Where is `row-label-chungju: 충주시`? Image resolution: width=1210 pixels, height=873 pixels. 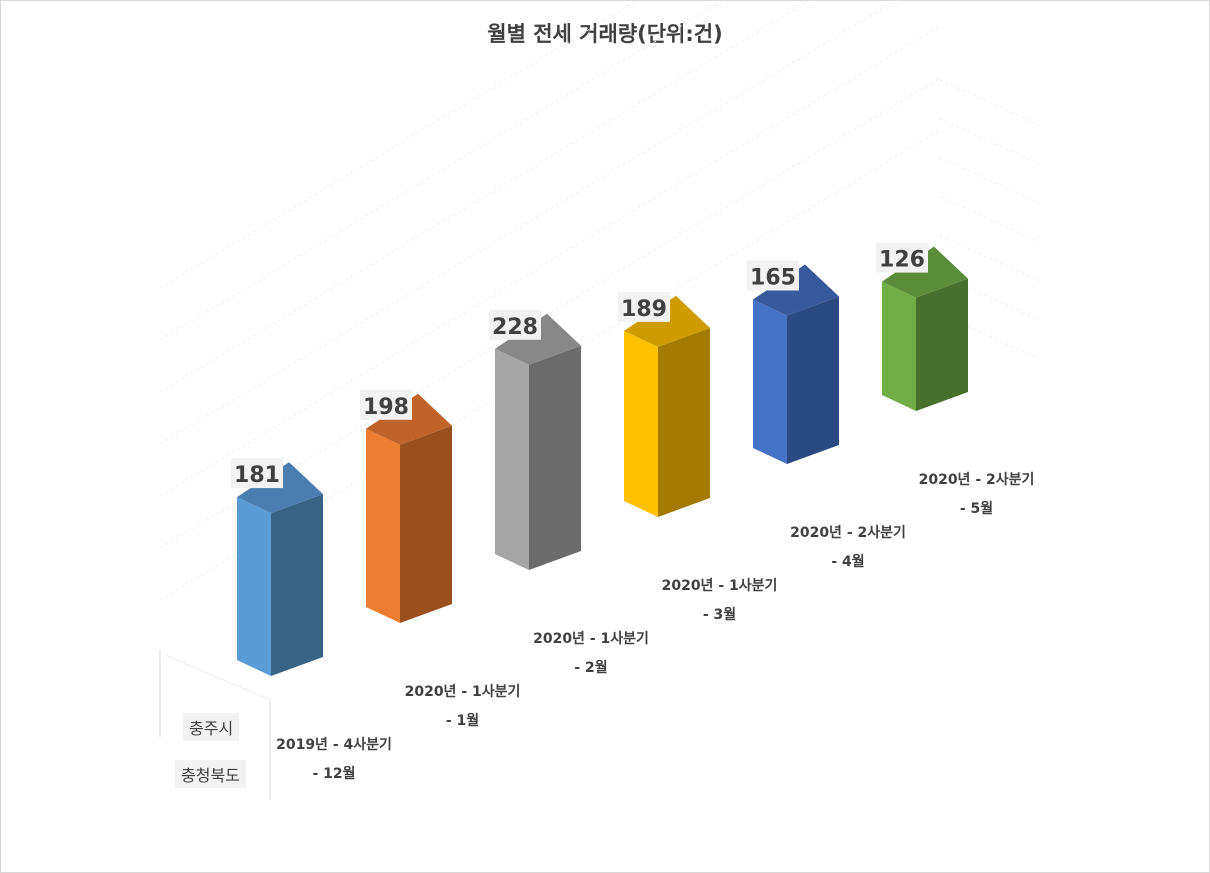
row-label-chungju: 충주시 is located at coordinates (211, 727).